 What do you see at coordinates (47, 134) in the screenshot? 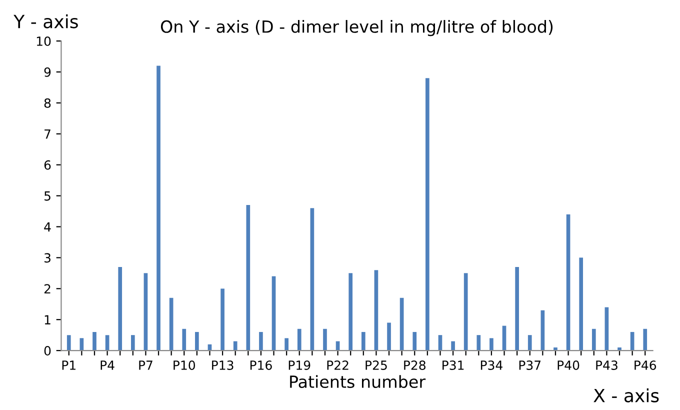
I see `y-tick-label: 7` at bounding box center [47, 134].